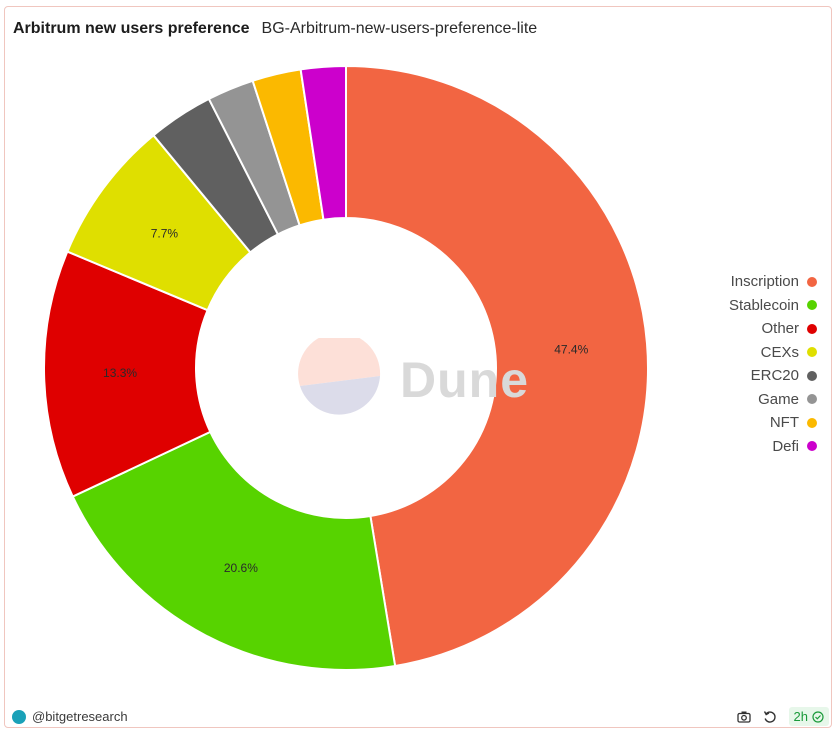 Image resolution: width=839 pixels, height=734 pixels. What do you see at coordinates (774, 376) in the screenshot?
I see `legend-label: ERC20` at bounding box center [774, 376].